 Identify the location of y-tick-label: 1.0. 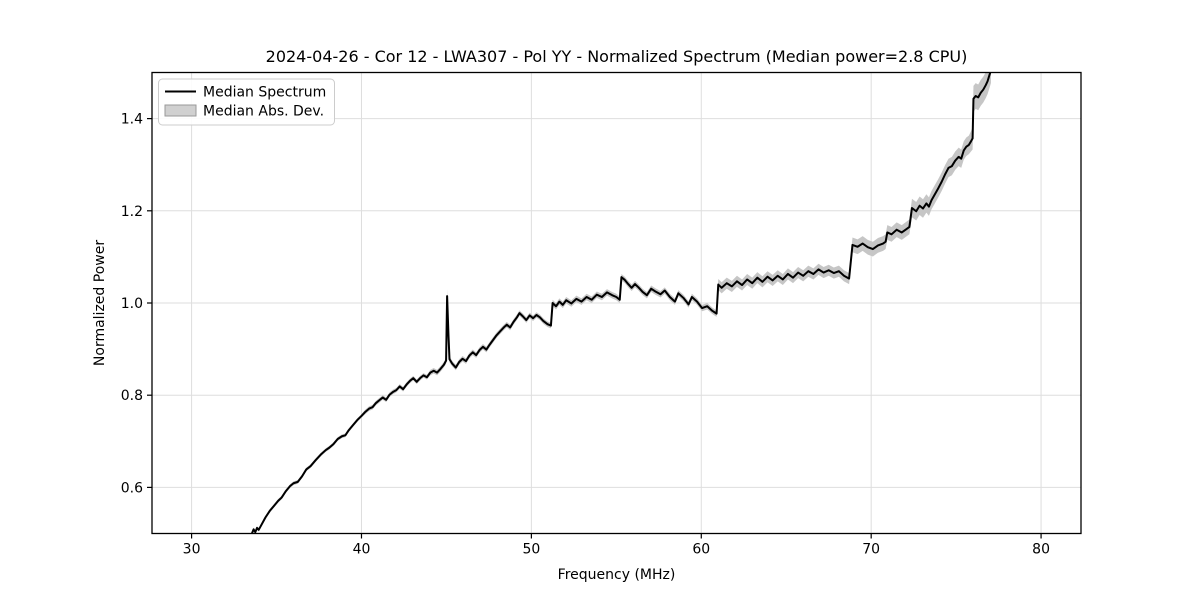
(132, 304).